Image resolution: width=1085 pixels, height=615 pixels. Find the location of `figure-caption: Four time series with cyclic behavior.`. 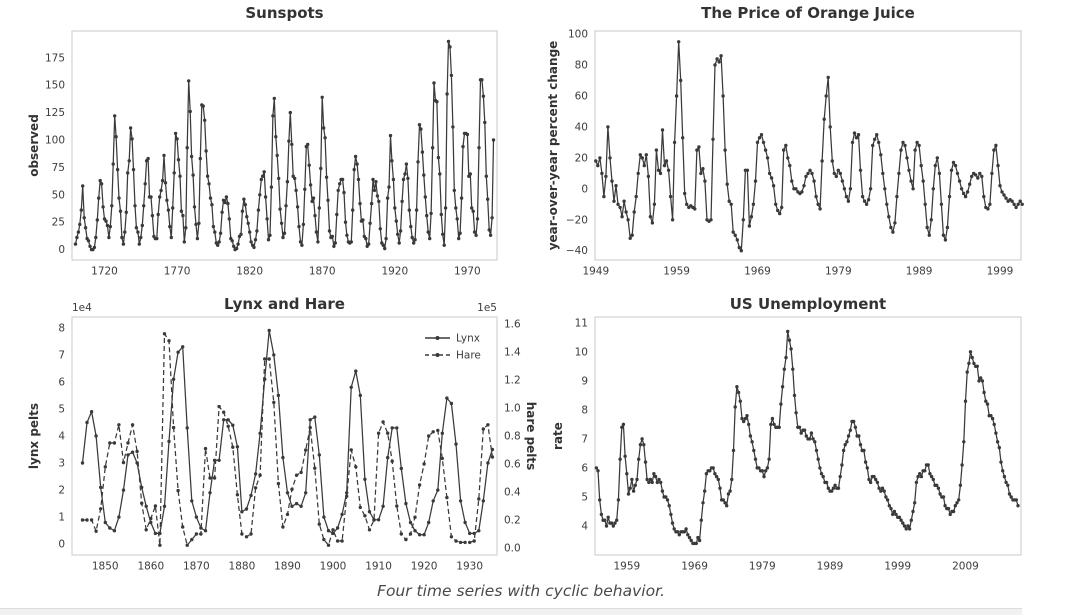

figure-caption: Four time series with cyclic behavior. is located at coordinates (521, 591).